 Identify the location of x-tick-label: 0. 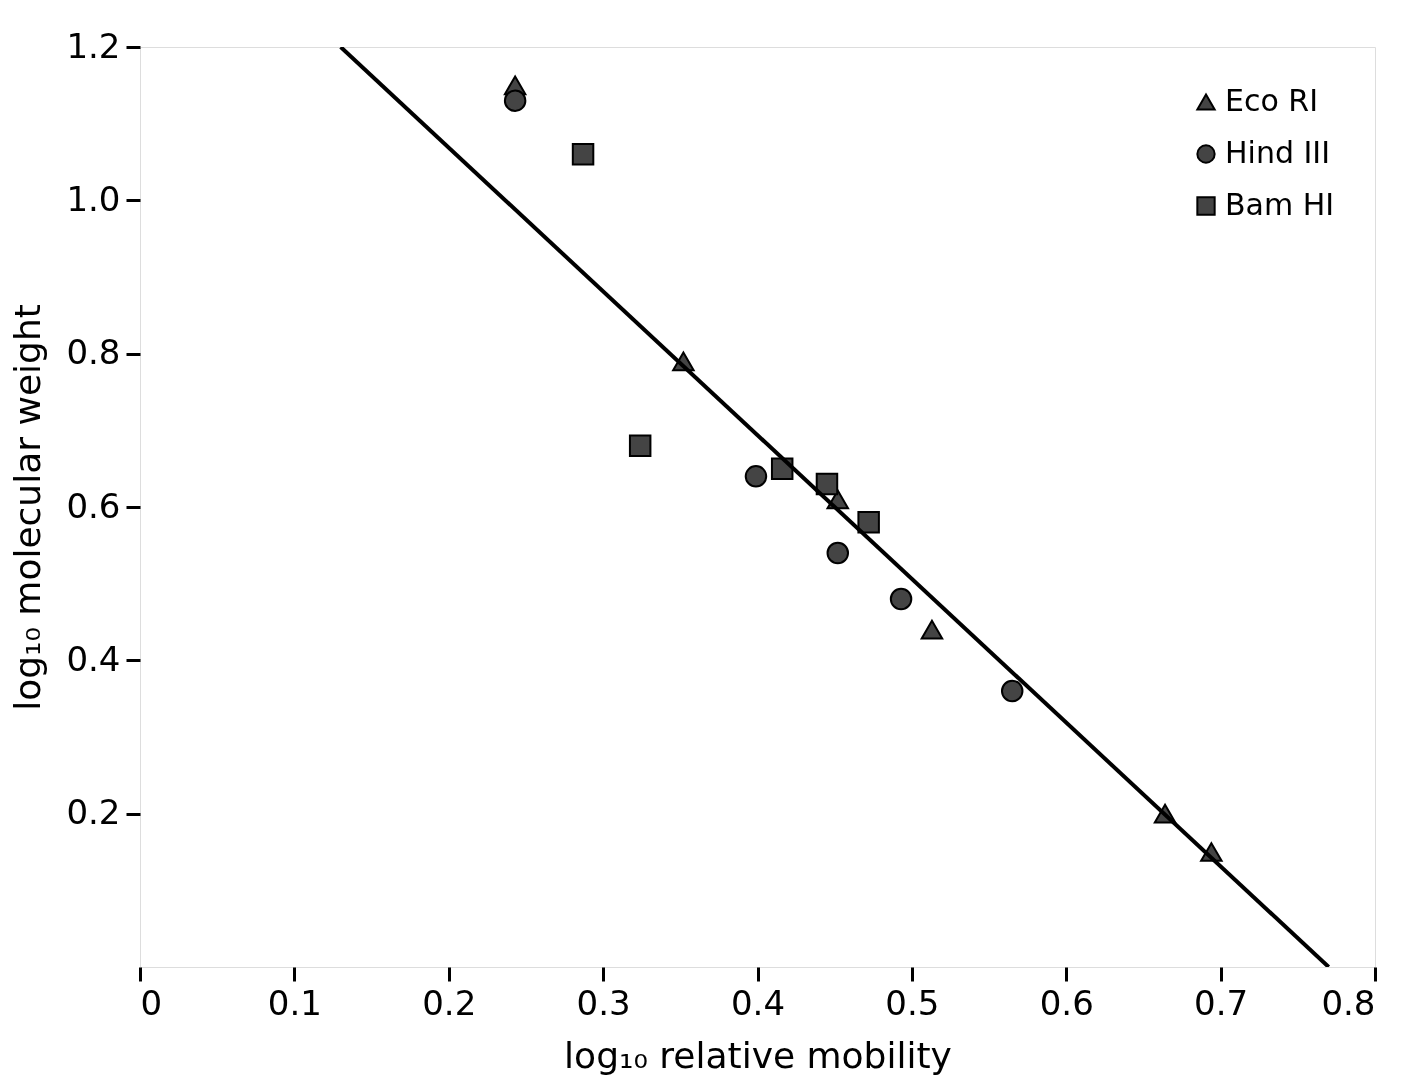
(151, 1002).